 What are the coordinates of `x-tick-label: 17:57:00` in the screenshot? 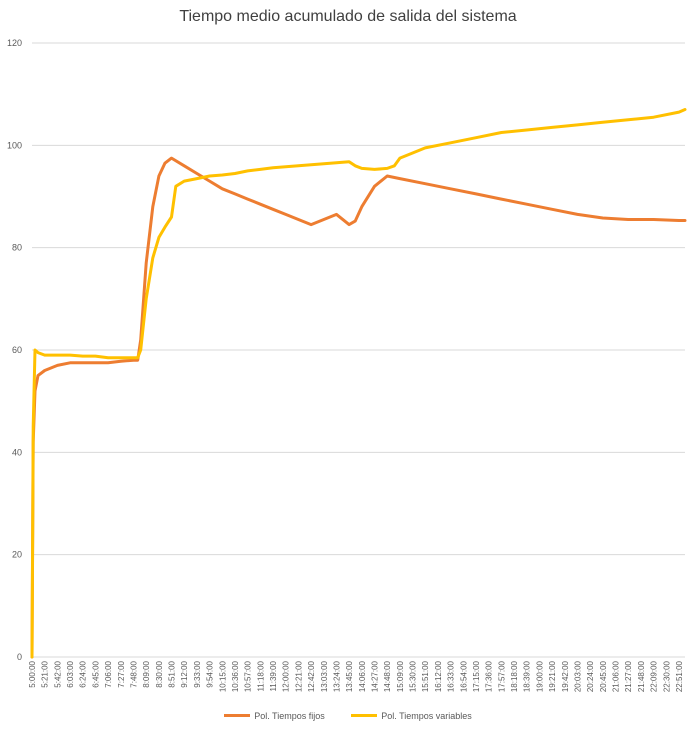 It's located at (501, 676).